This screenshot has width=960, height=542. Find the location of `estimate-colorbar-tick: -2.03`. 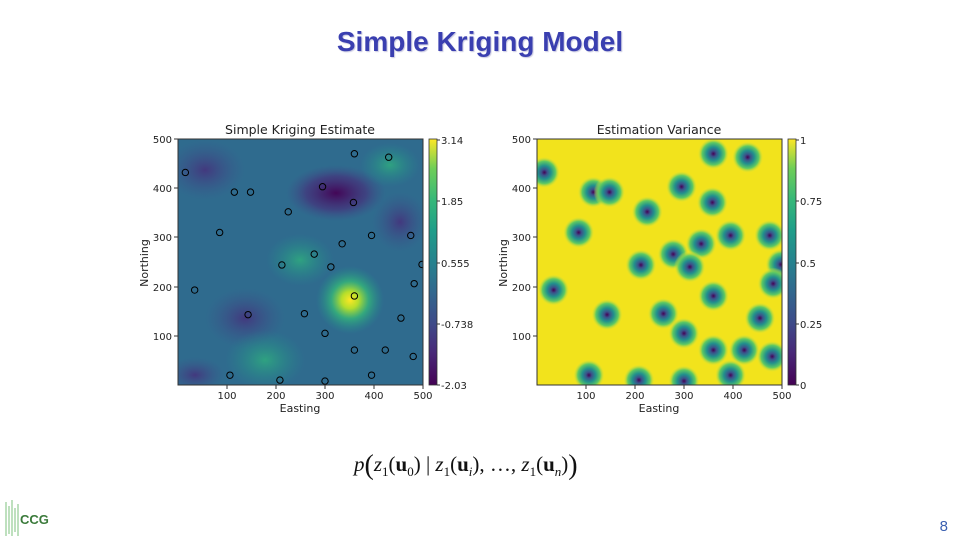

estimate-colorbar-tick: -2.03 is located at coordinates (454, 386).